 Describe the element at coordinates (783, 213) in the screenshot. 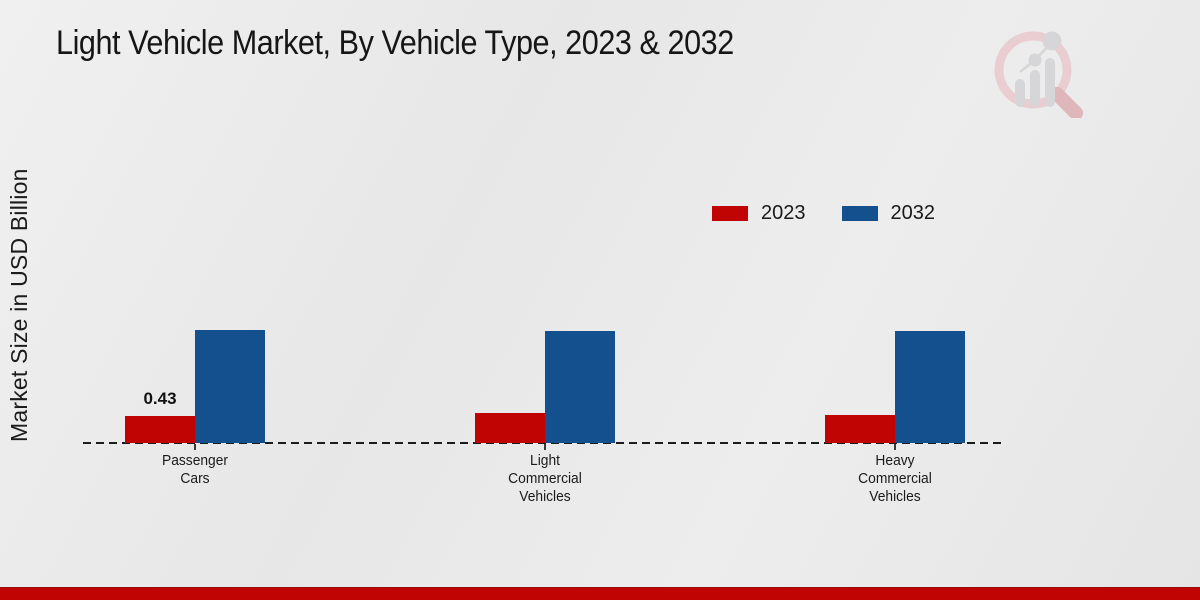

I see `legend-label-2023: 2023` at that location.